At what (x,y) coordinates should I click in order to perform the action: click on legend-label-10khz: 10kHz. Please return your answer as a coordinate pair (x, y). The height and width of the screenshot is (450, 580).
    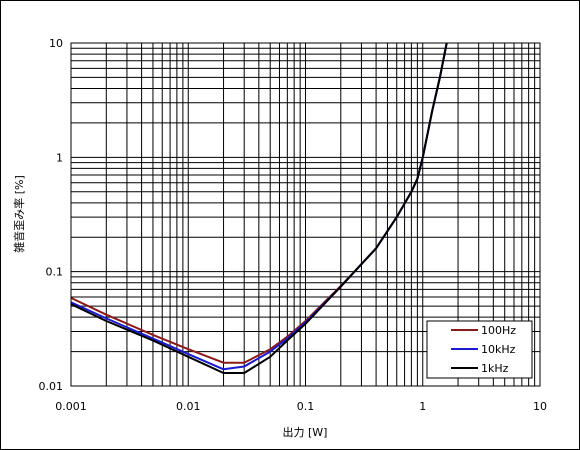
    Looking at the image, I should click on (498, 349).